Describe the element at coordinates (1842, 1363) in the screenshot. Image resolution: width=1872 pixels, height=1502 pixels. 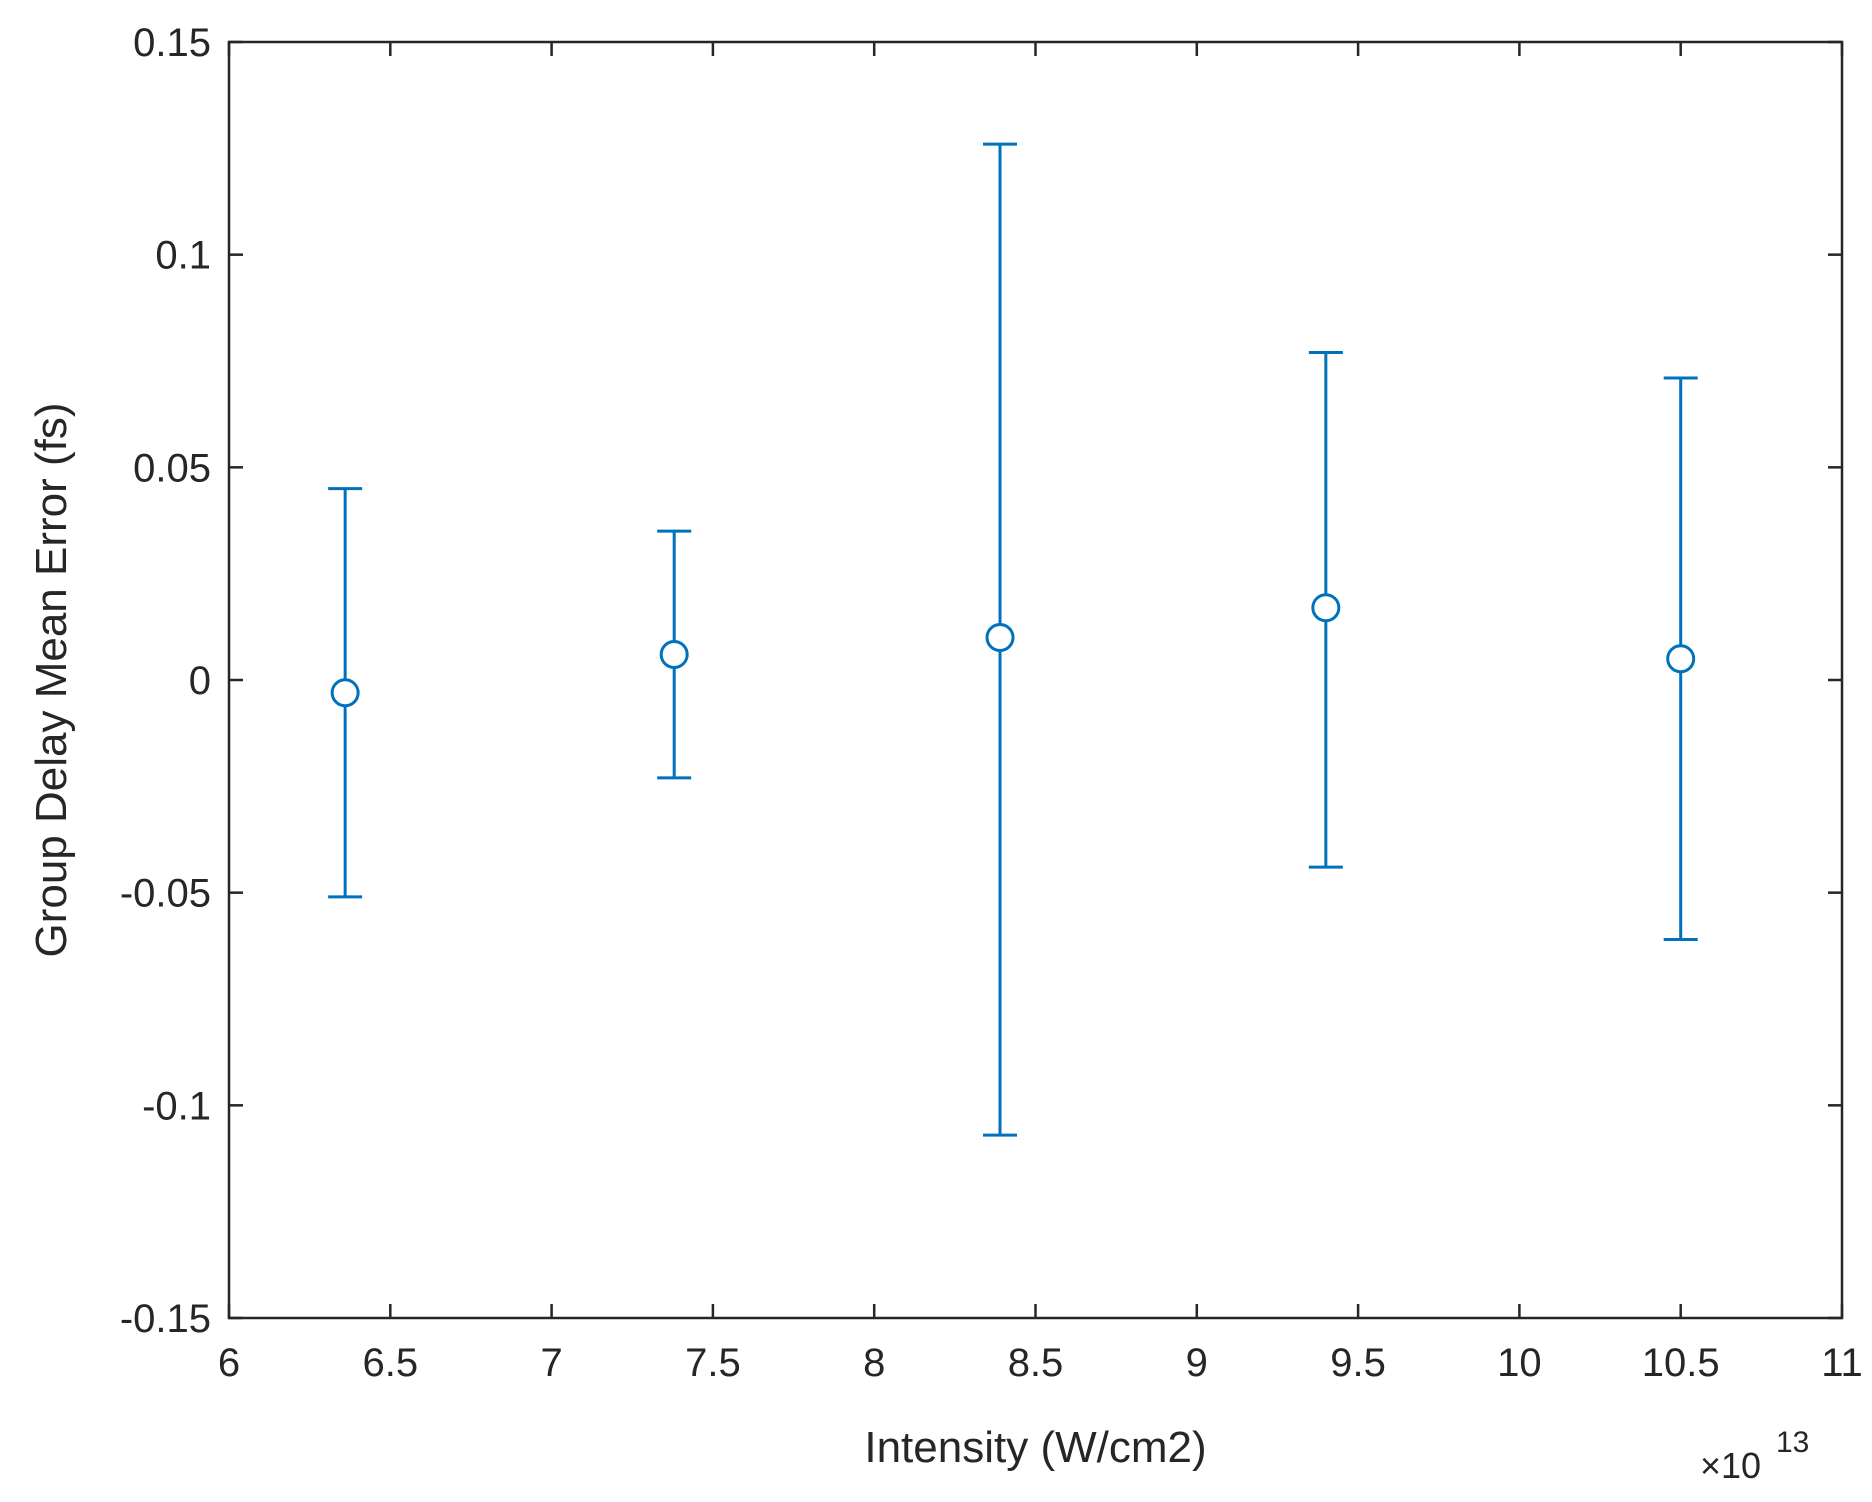
I see `x-tick-label: 11` at that location.